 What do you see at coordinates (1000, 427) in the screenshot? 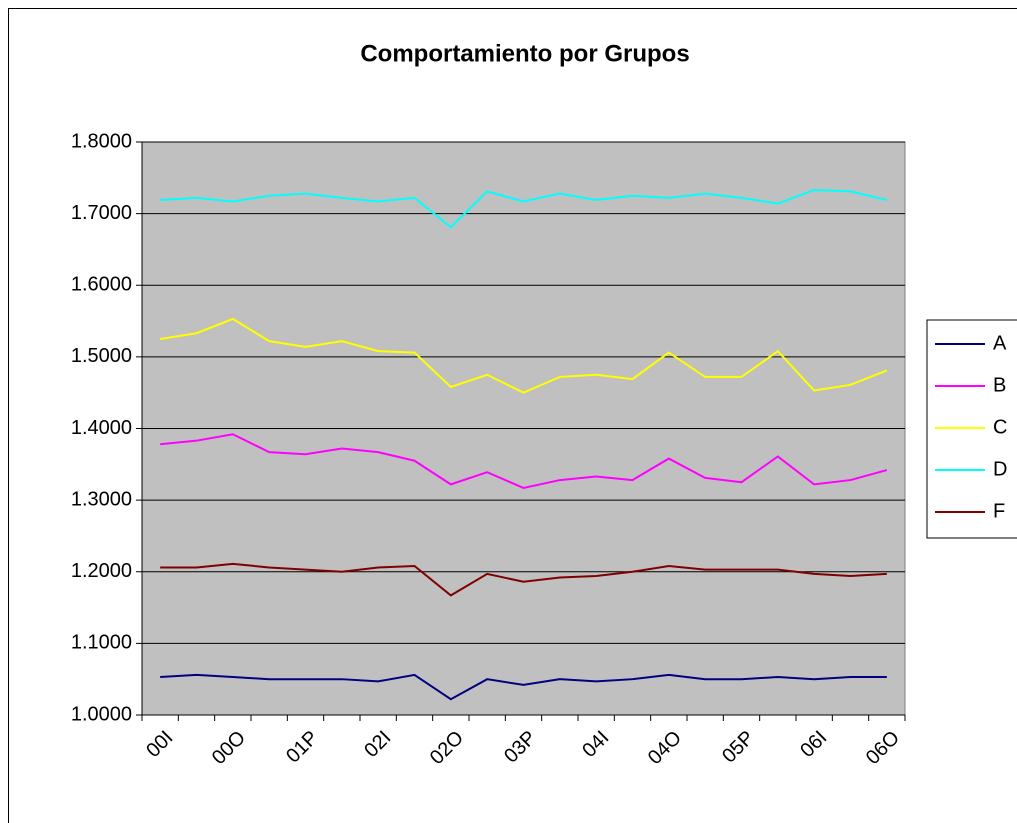
I see `legend-label: C` at bounding box center [1000, 427].